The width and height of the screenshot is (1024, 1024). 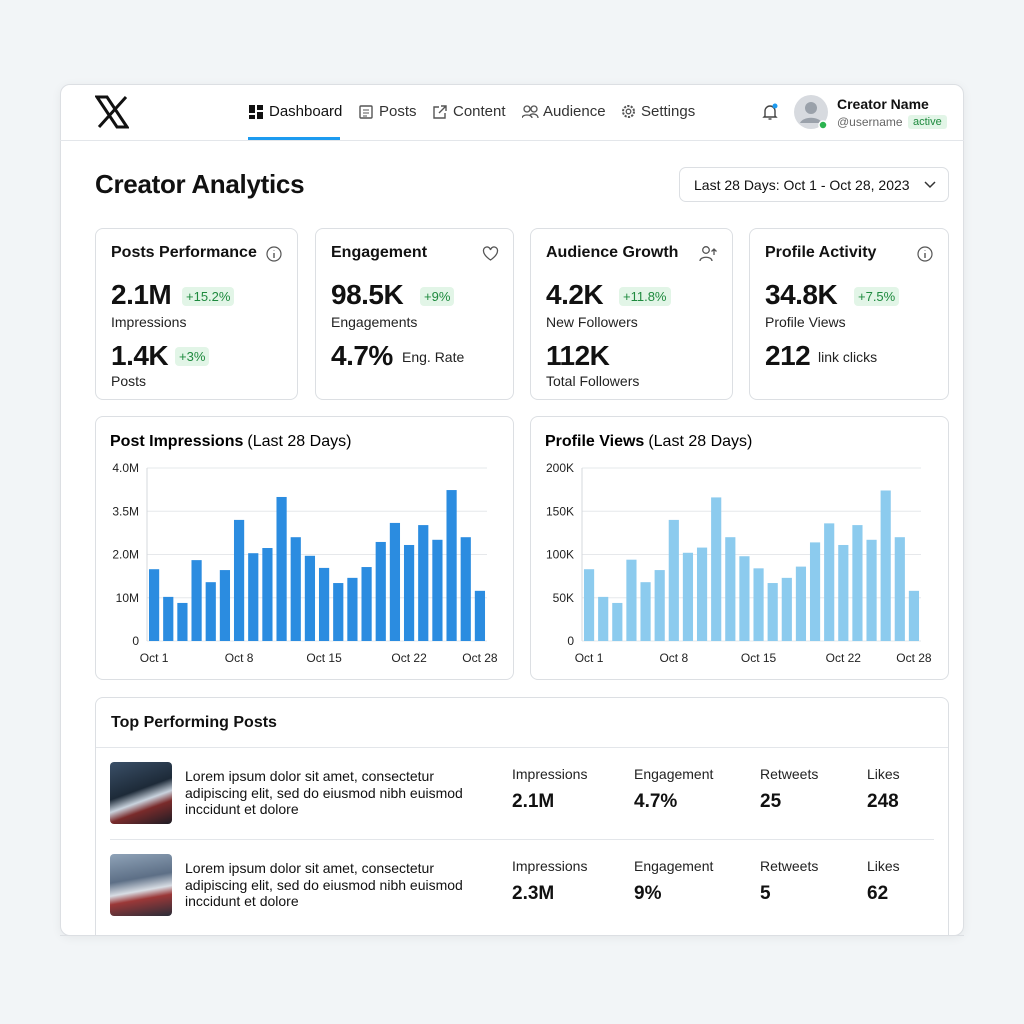 What do you see at coordinates (805, 322) in the screenshot?
I see `stat-label: Profile Views` at bounding box center [805, 322].